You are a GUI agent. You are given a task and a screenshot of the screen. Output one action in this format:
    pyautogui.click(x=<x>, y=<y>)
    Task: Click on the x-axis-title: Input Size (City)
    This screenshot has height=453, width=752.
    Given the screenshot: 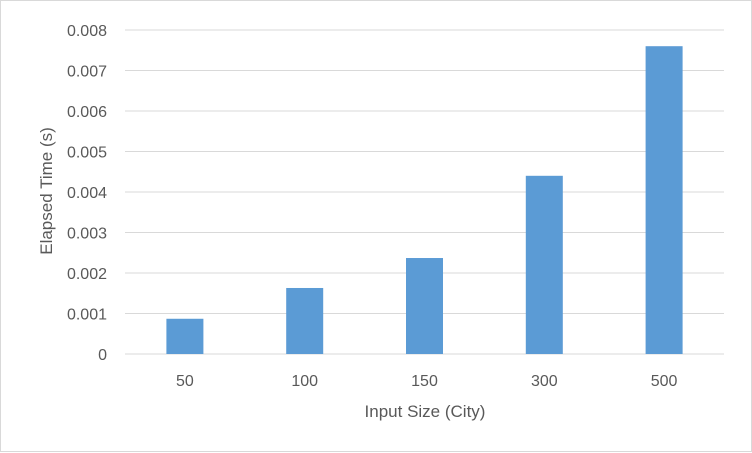 What is the action you would take?
    pyautogui.click(x=425, y=411)
    